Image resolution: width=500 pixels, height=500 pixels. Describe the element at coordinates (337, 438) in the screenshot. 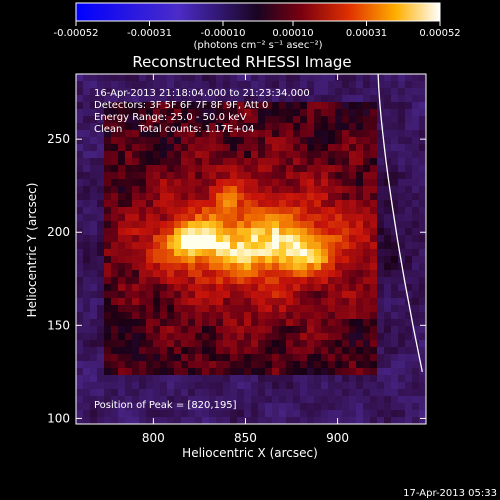

I see `x-tick-label: 900` at that location.